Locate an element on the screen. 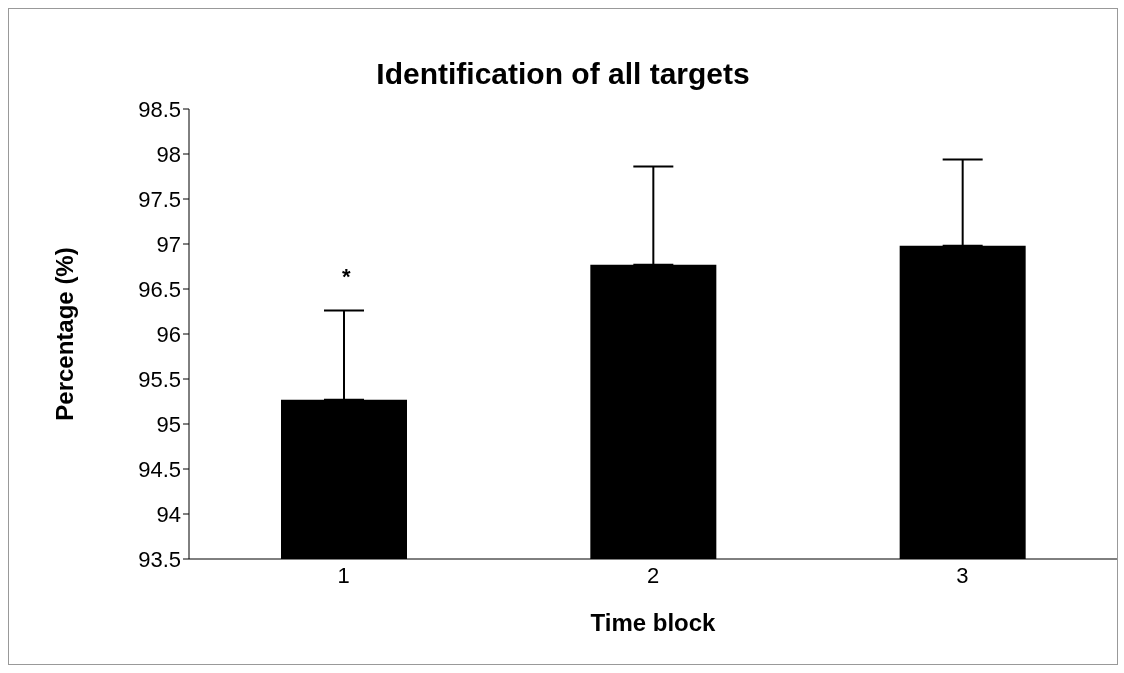 Image resolution: width=1124 pixels, height=673 pixels. y-tick-label: 96.5 is located at coordinates (159, 289).